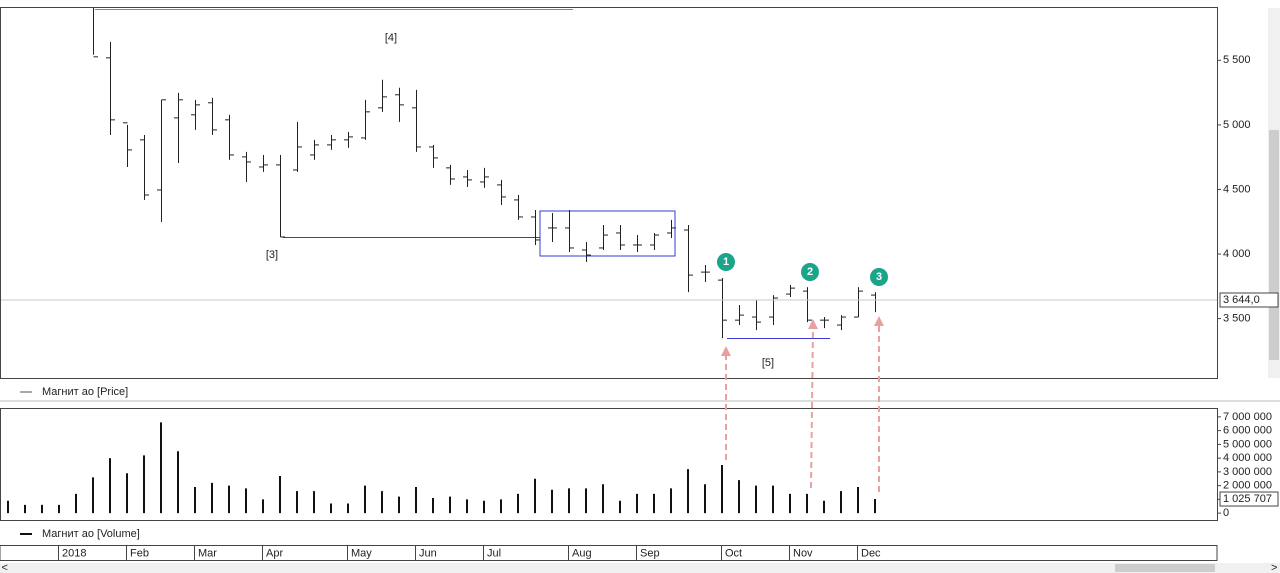  I want to click on y-tick-label: 0, so click(1226, 513).